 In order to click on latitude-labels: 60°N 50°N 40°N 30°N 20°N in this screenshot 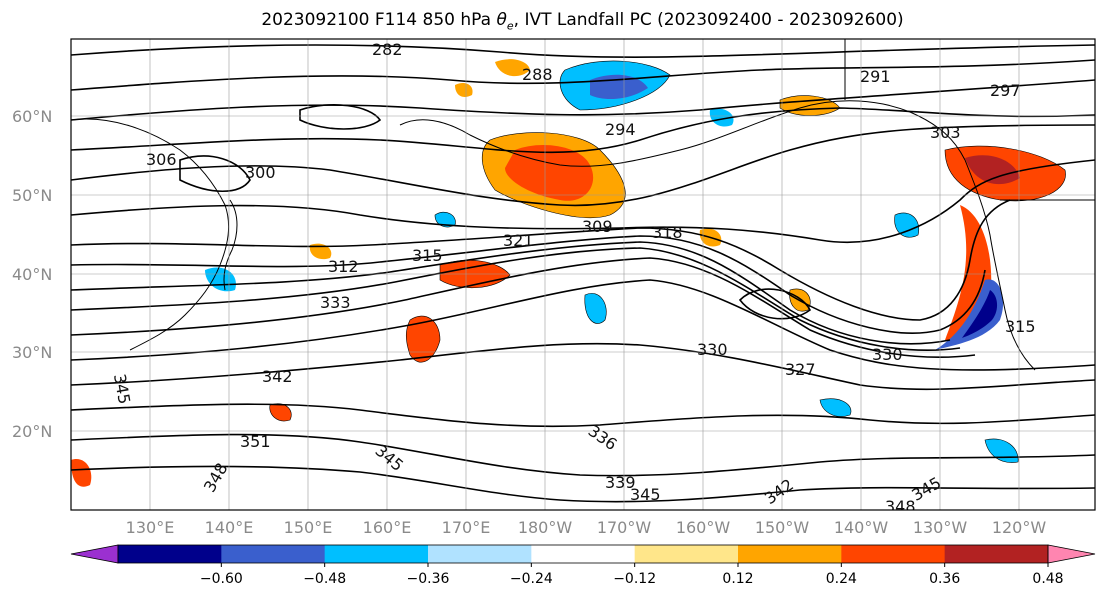, I will do `click(32, 274)`.